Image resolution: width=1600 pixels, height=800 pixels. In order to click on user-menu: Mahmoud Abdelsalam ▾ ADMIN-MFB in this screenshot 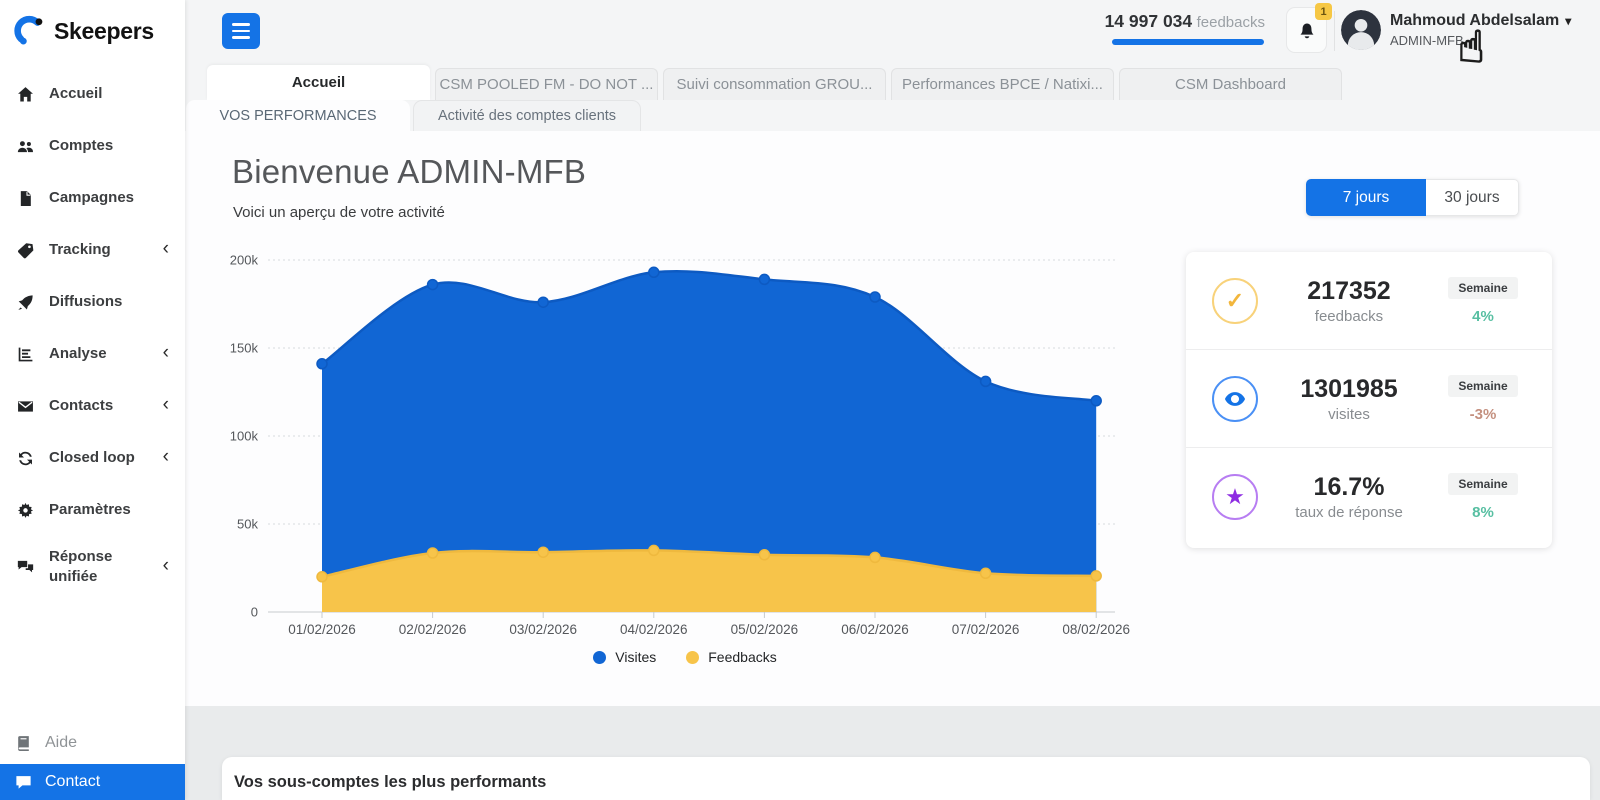, I will do `click(1480, 30)`.